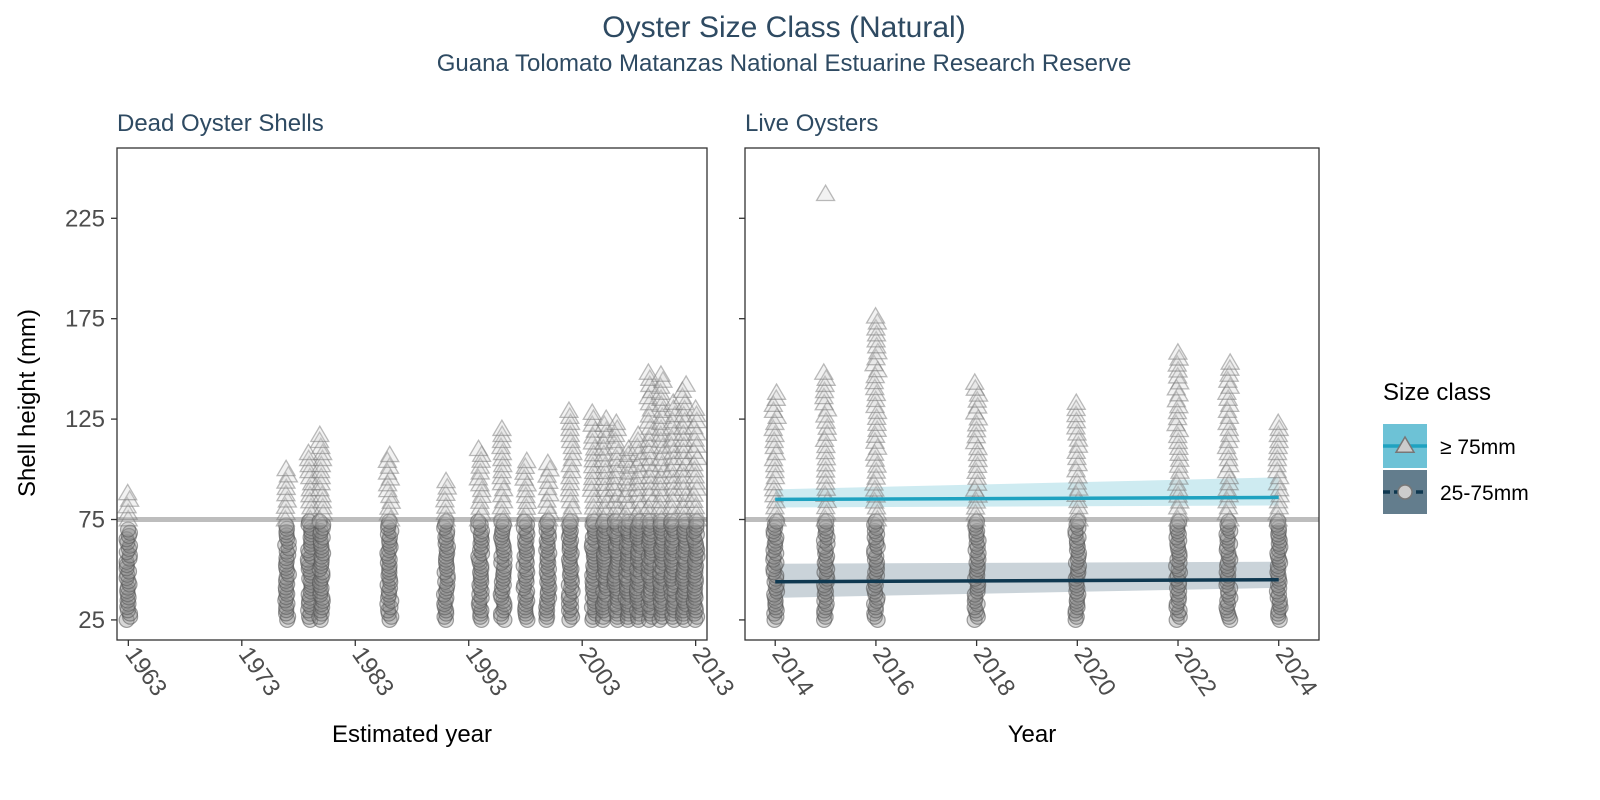  What do you see at coordinates (994, 671) in the screenshot?
I see `x-tick-label: 2018` at bounding box center [994, 671].